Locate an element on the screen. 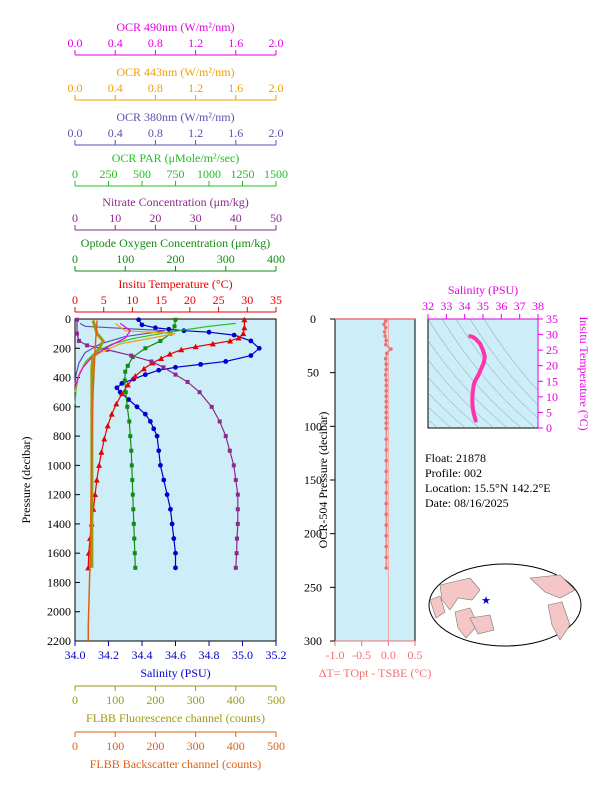  pressure-tick-label: 1600 is located at coordinates (59, 553).